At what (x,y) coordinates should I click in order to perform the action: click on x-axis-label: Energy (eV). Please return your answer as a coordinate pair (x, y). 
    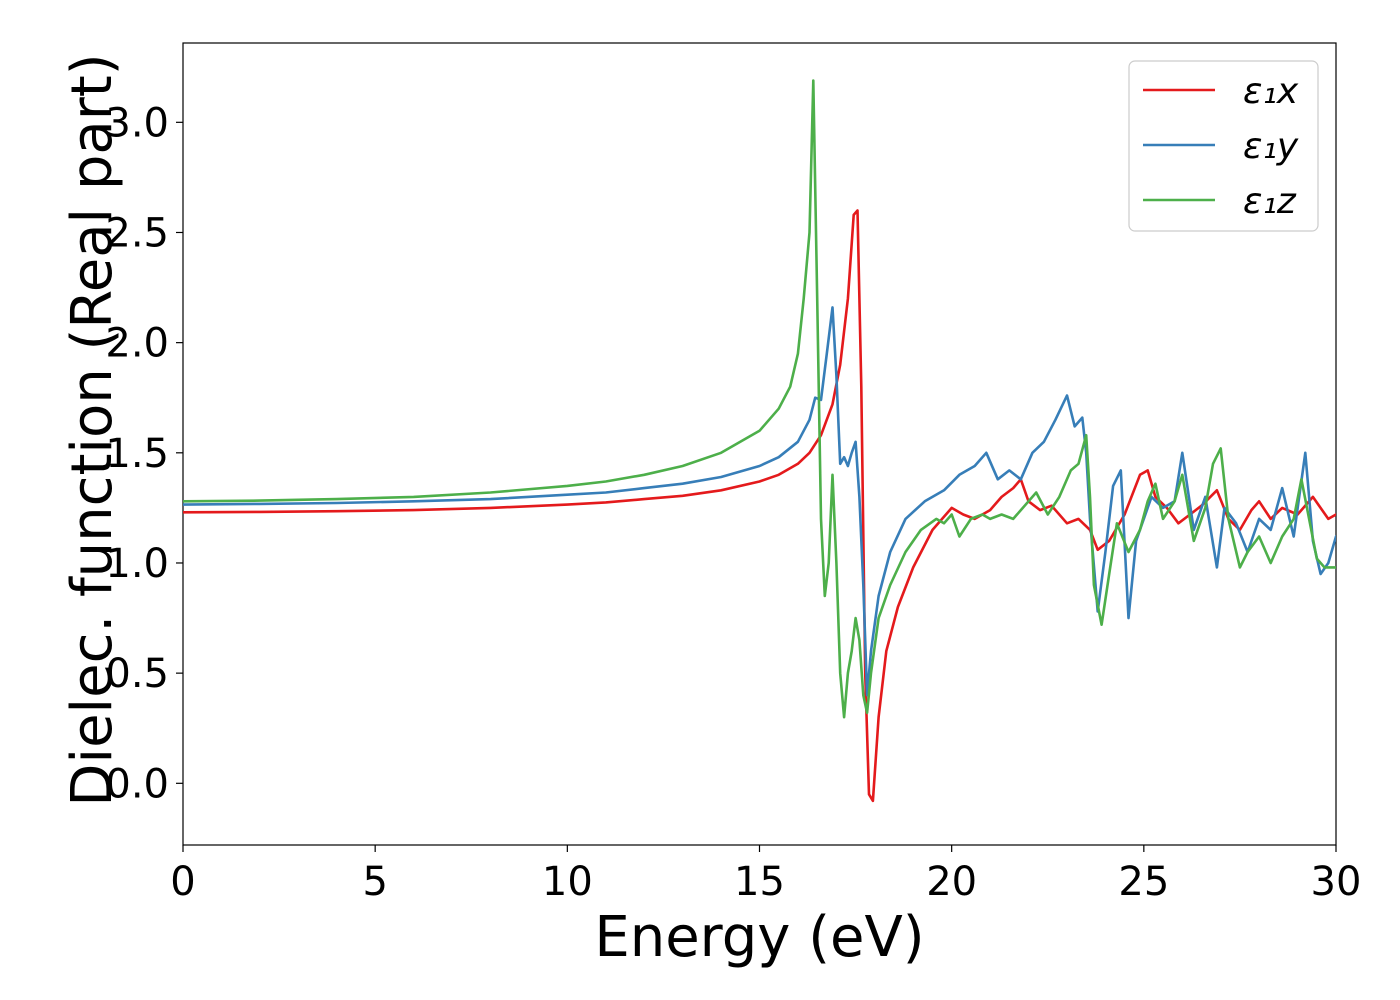
    Looking at the image, I should click on (759, 937).